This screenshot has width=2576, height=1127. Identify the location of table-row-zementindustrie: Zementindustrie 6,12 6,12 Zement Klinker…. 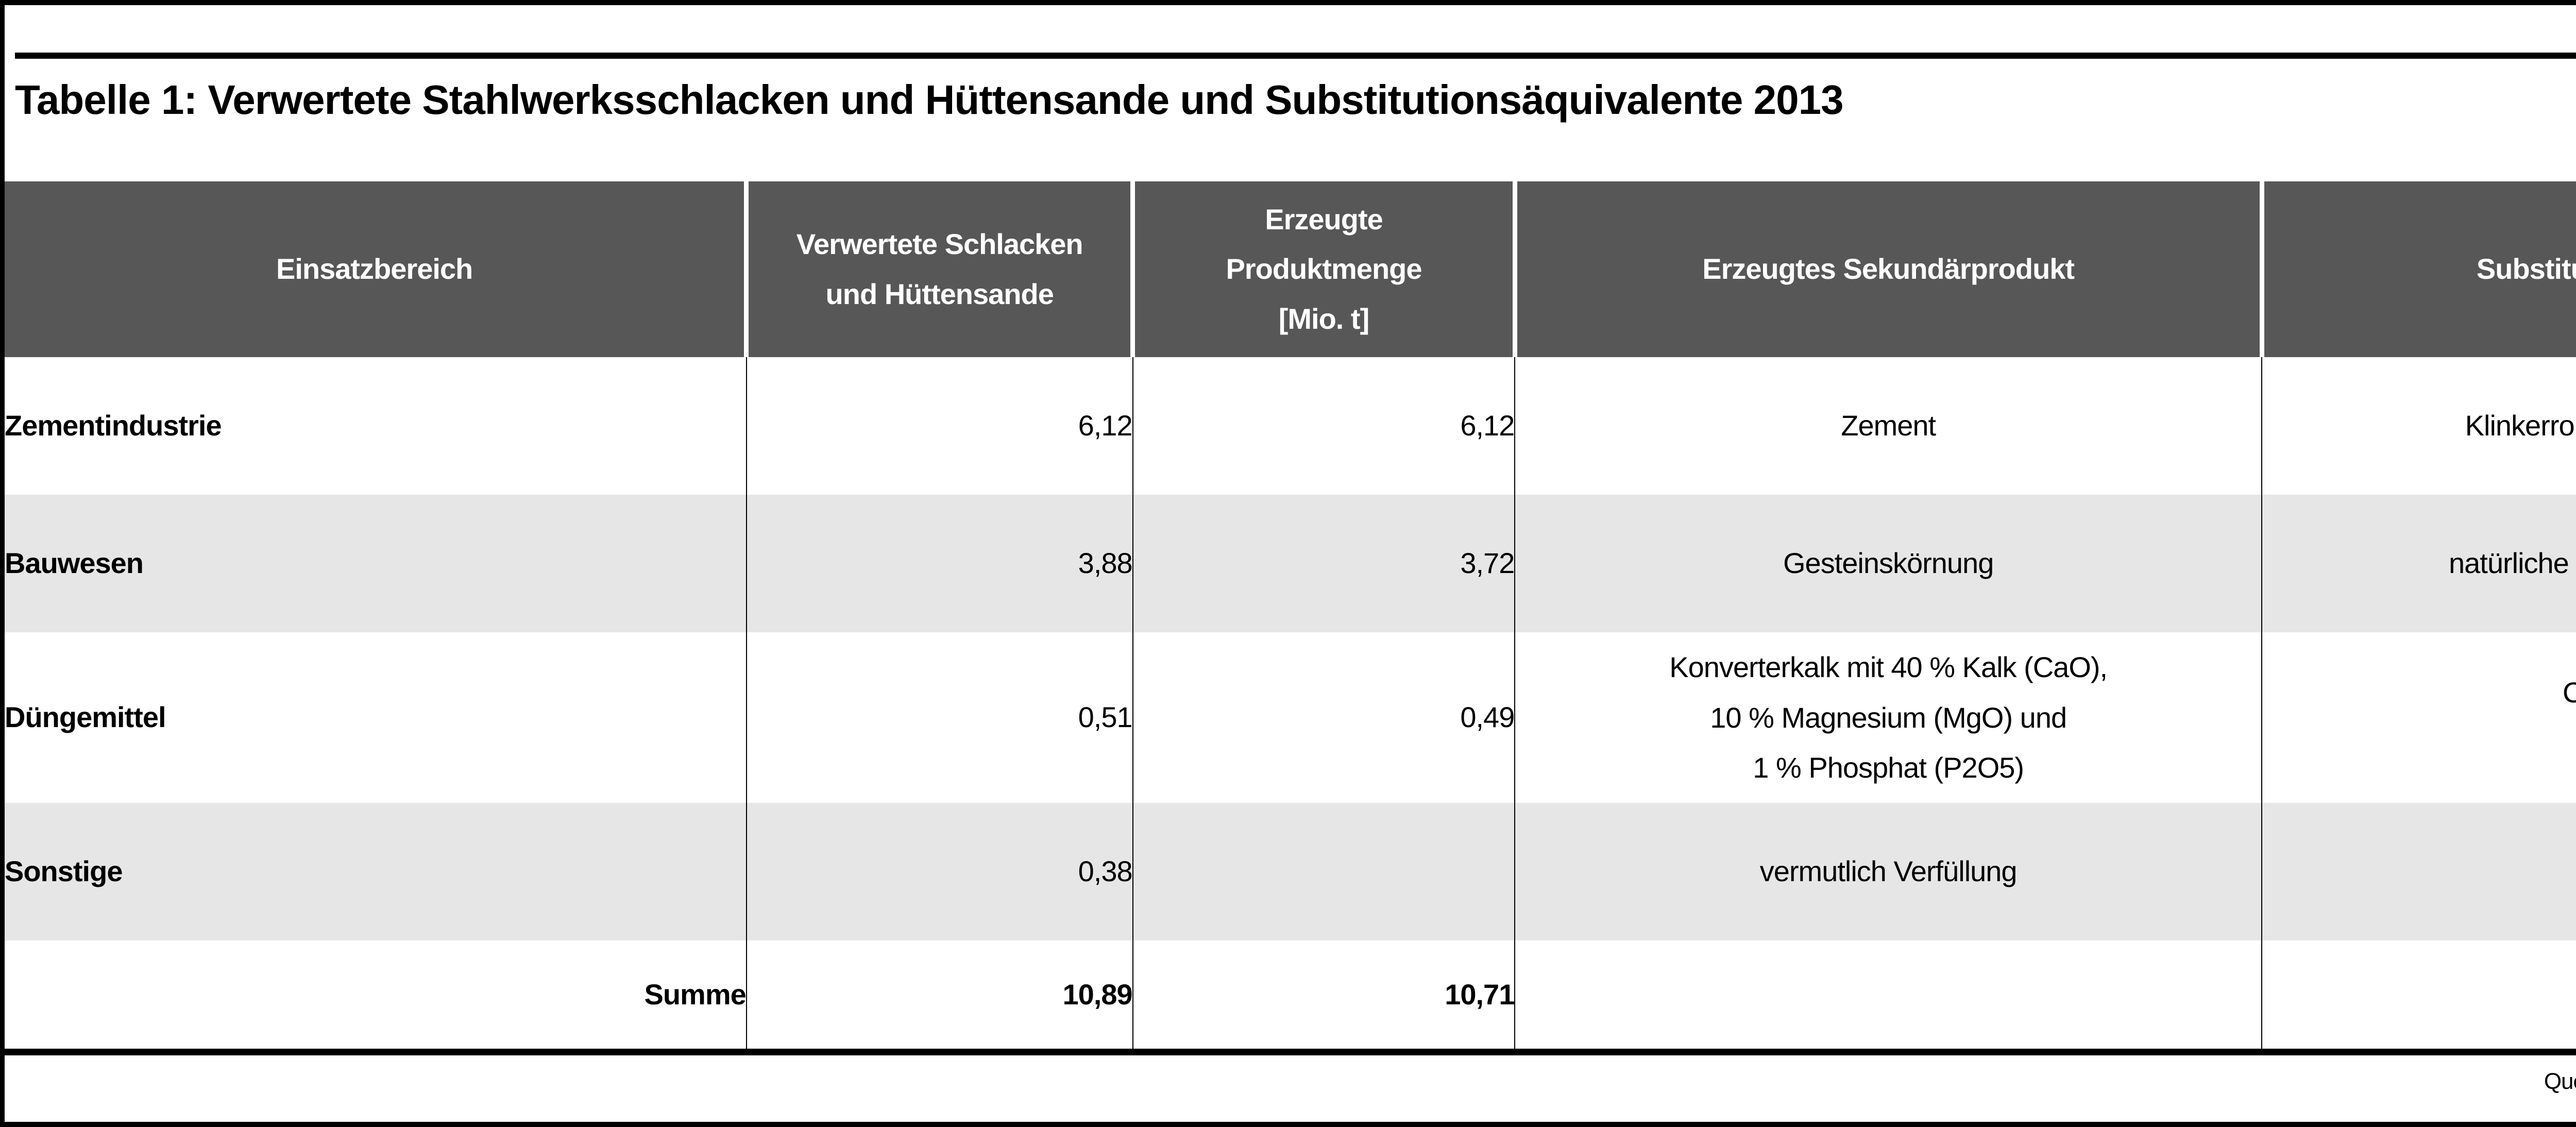
(1290, 426).